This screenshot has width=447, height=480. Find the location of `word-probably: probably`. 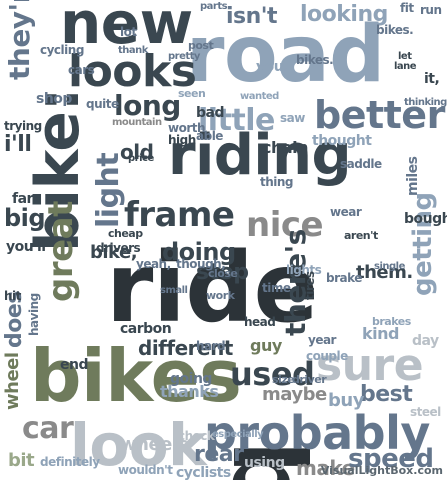

word-probably: probably is located at coordinates (317, 433).